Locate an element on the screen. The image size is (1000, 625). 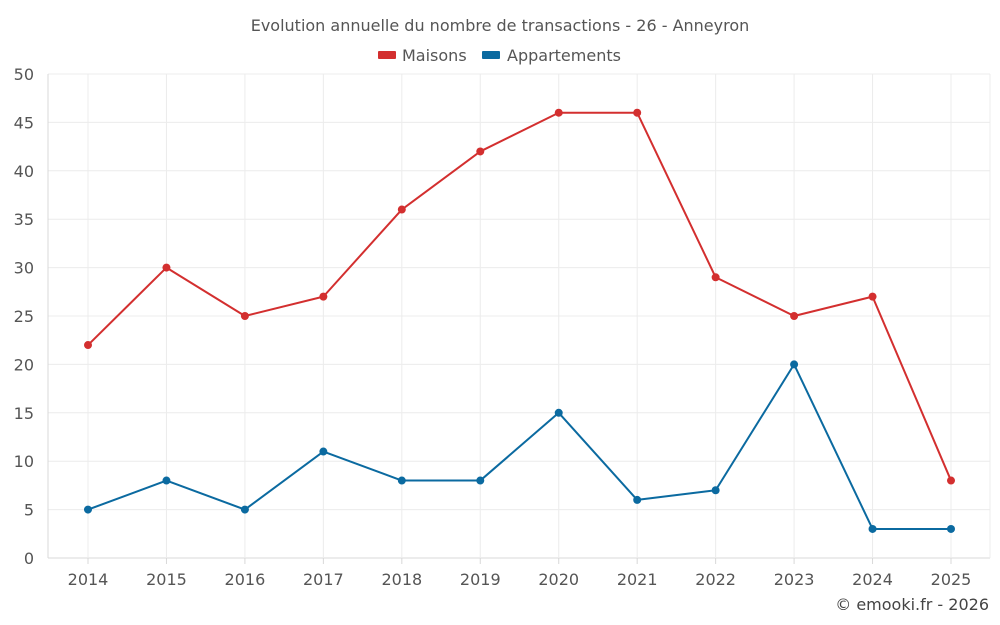
data-point-maisons: Maisons 2021: 46 is located at coordinates (637, 112).